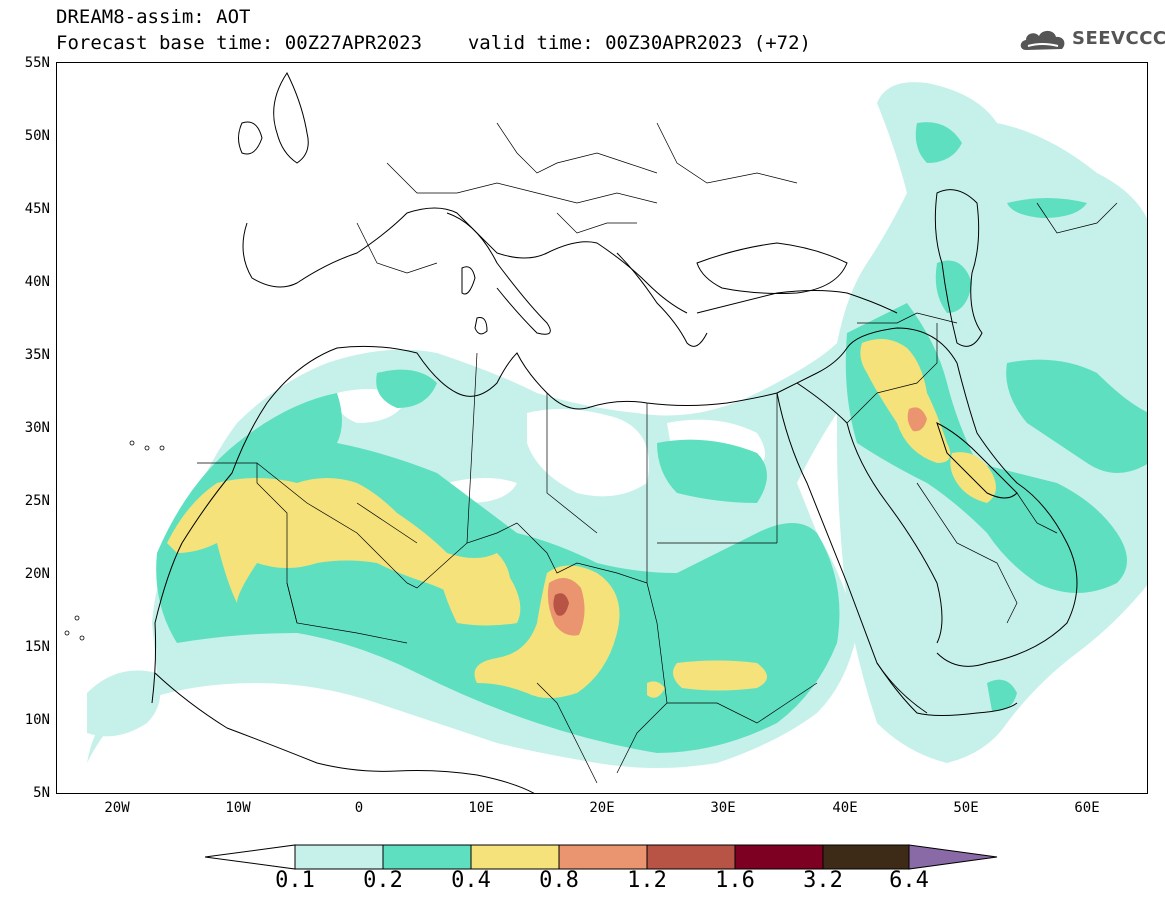 This screenshot has width=1165, height=905. I want to click on lon-tick: 60E, so click(1087, 808).